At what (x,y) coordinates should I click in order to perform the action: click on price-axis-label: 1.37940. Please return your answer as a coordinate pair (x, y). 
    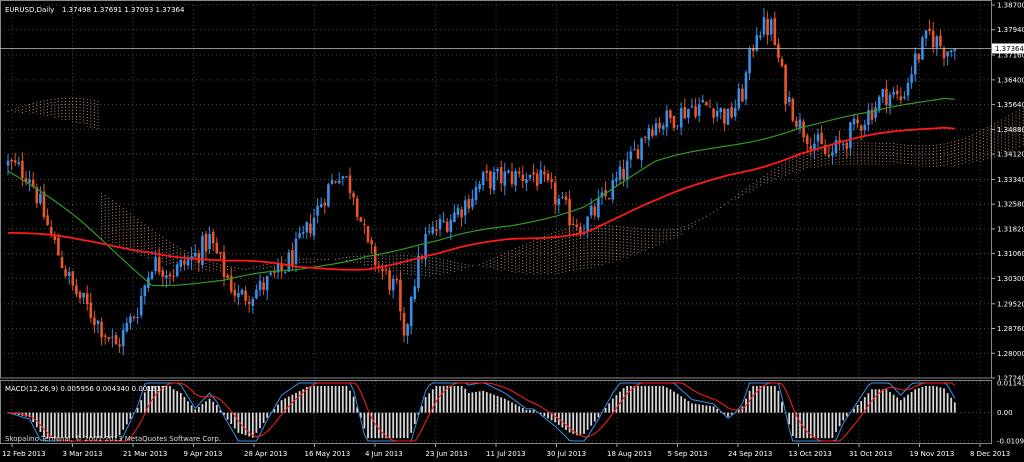
    Looking at the image, I should click on (1010, 30).